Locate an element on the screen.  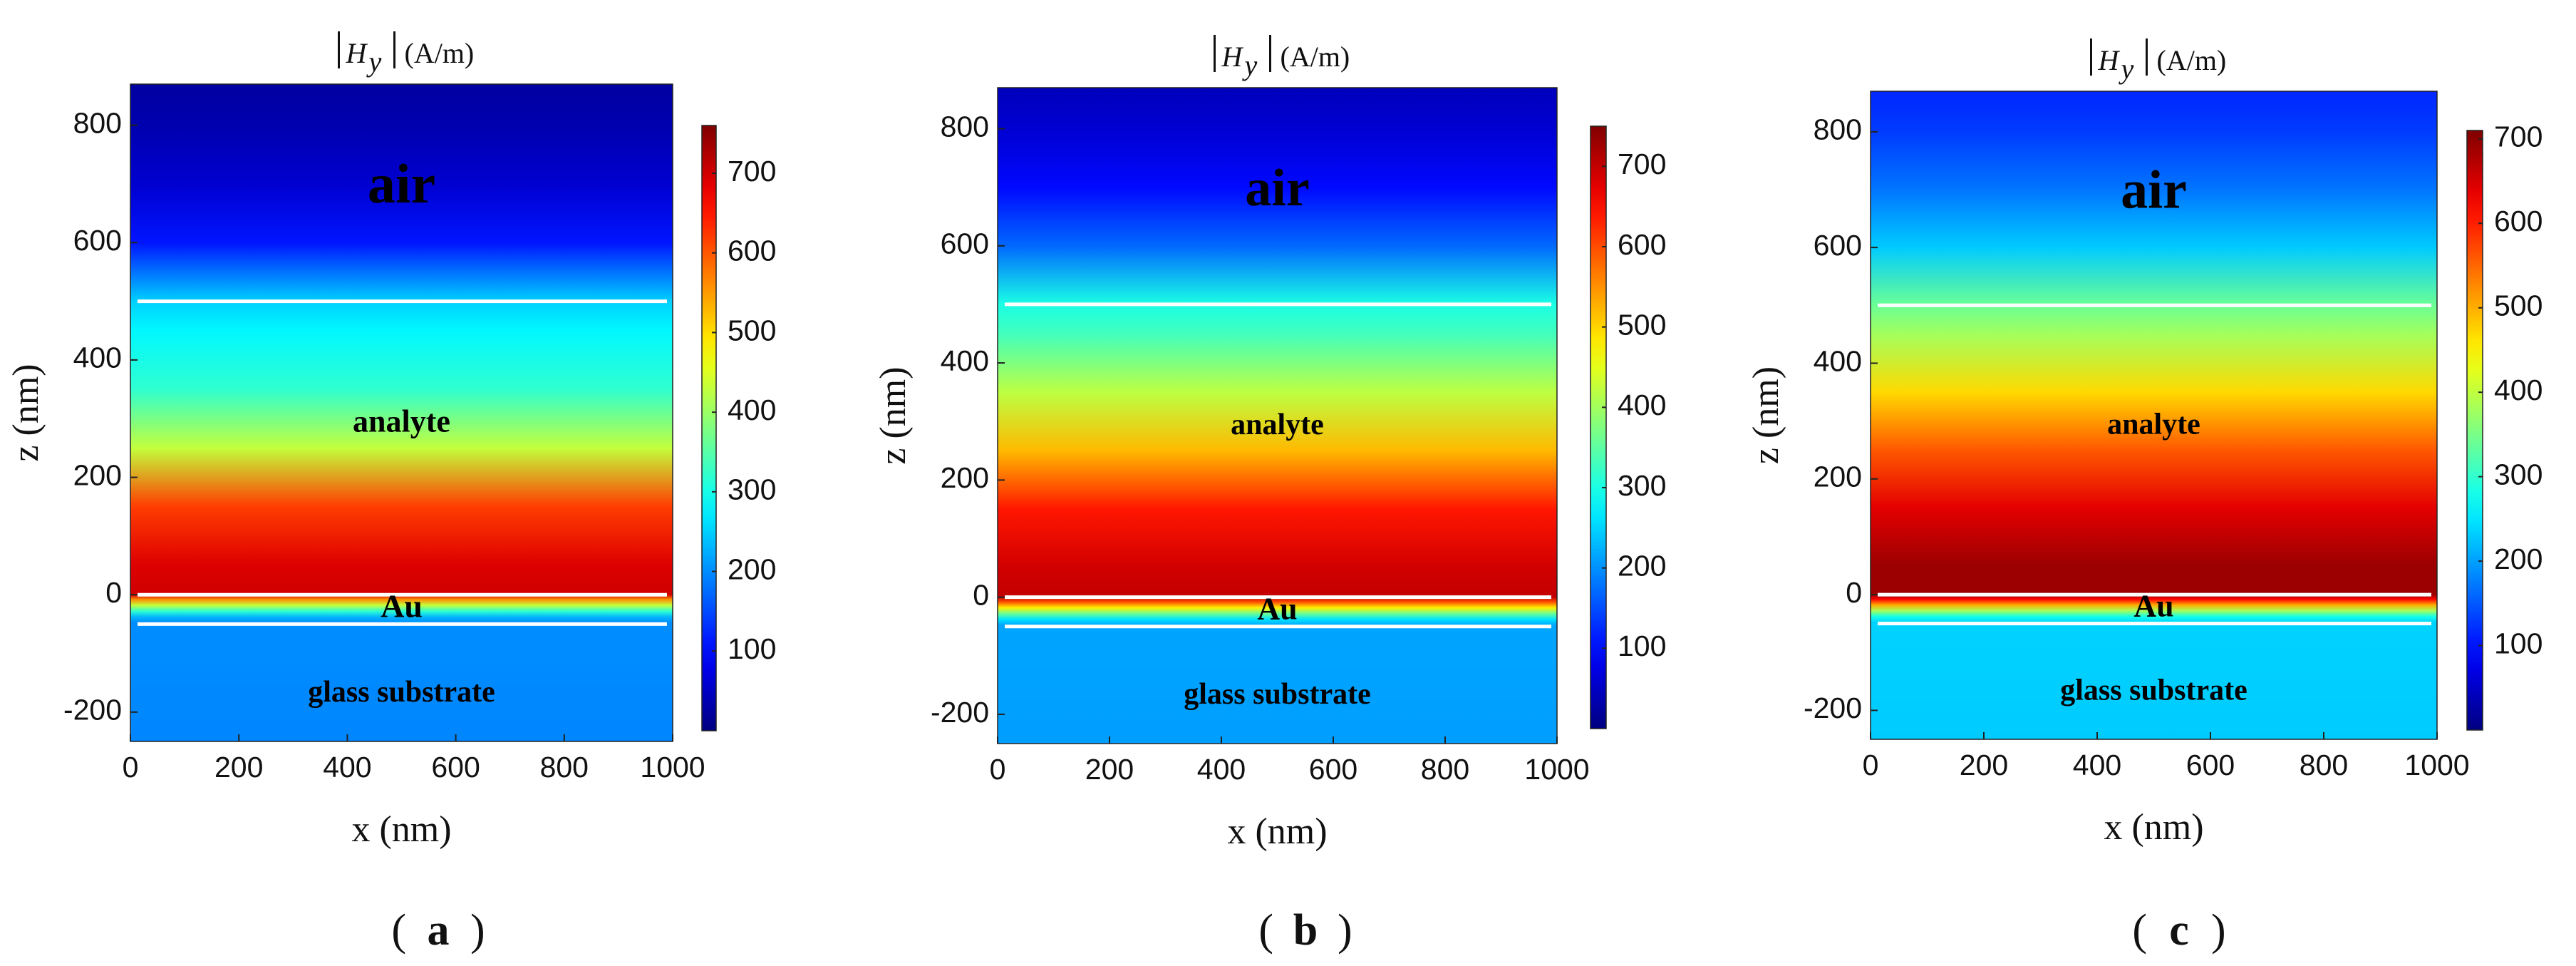
panel-label-letter: c is located at coordinates (2179, 931).